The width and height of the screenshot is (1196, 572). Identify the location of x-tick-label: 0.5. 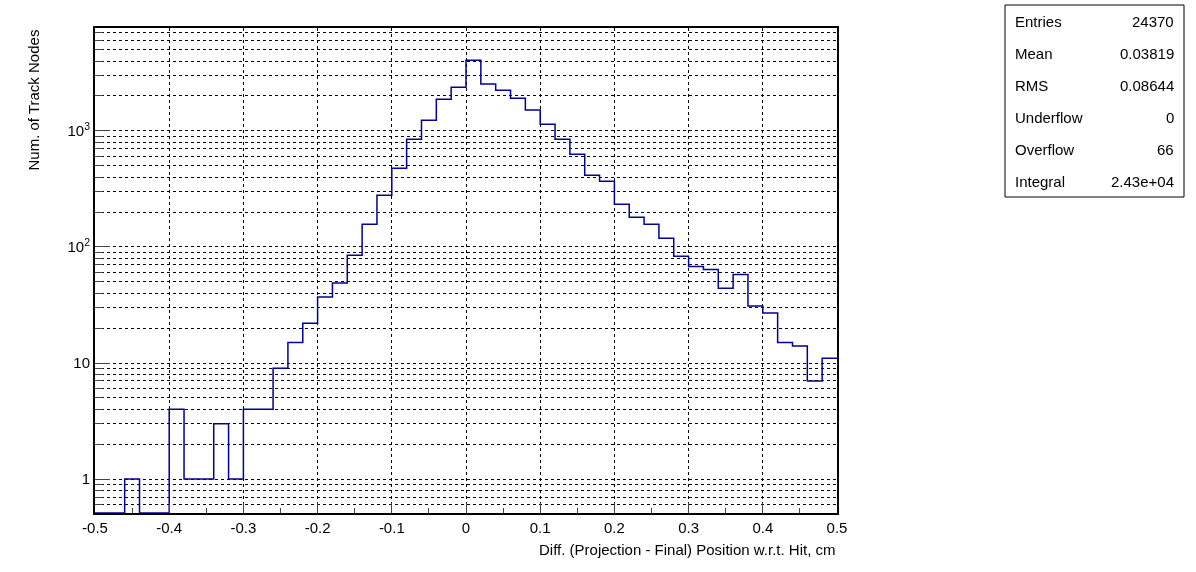
(837, 527).